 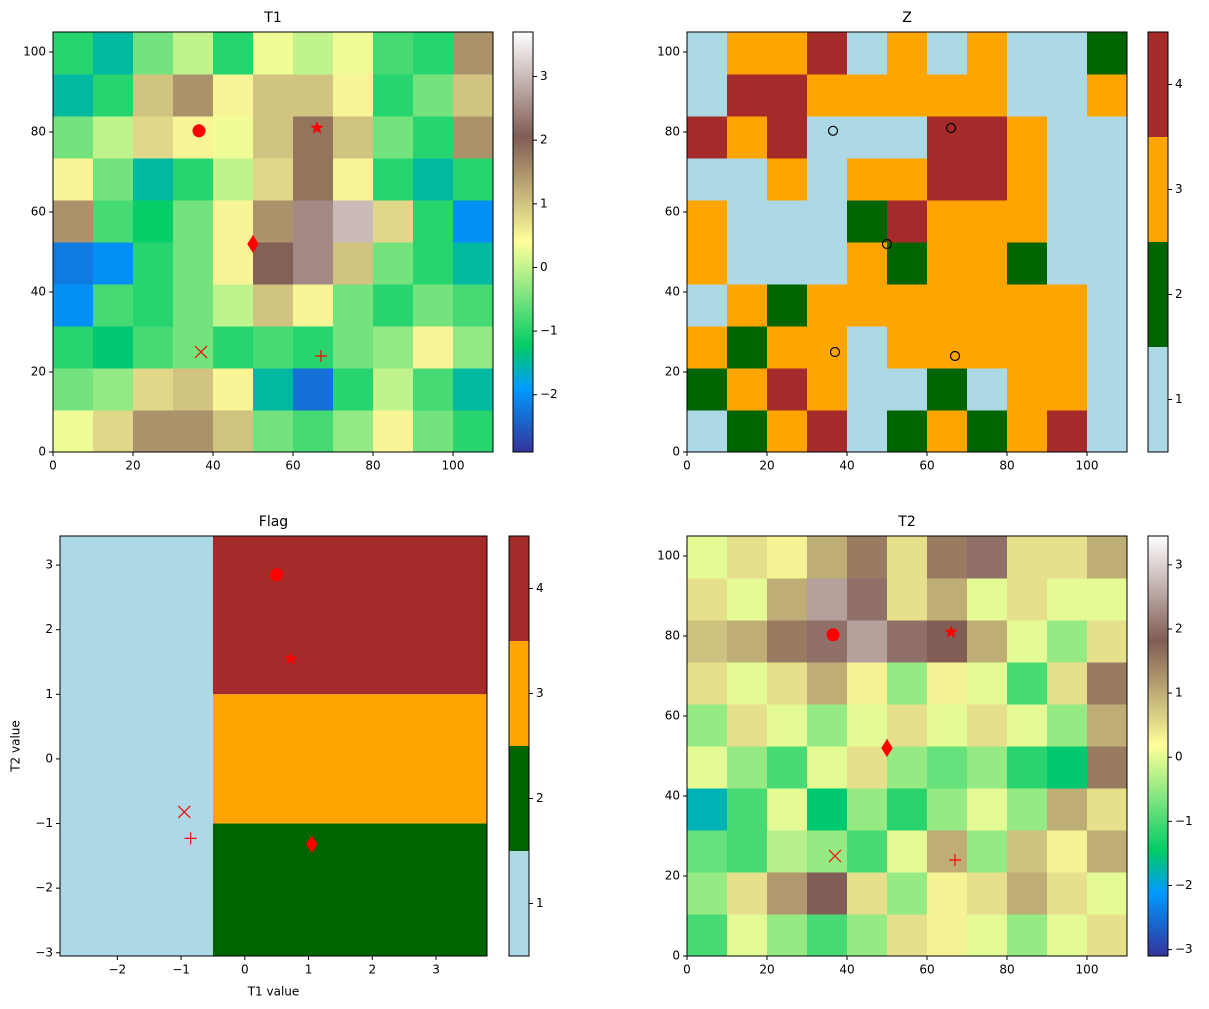 I want to click on colorbar-fill, so click(x=523, y=242).